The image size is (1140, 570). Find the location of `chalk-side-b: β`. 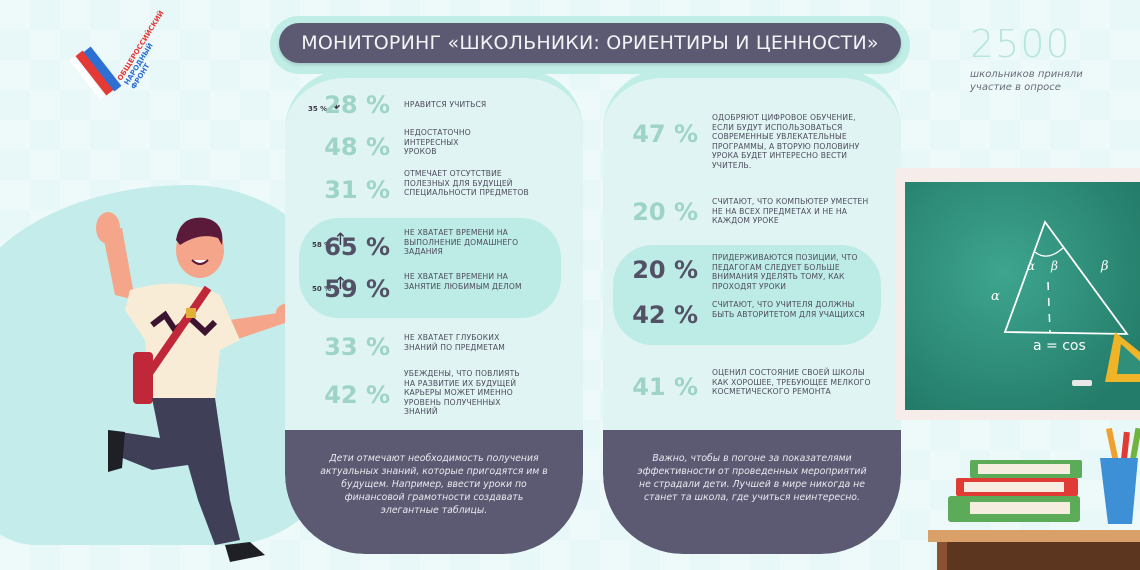

chalk-side-b: β is located at coordinates (1104, 266).